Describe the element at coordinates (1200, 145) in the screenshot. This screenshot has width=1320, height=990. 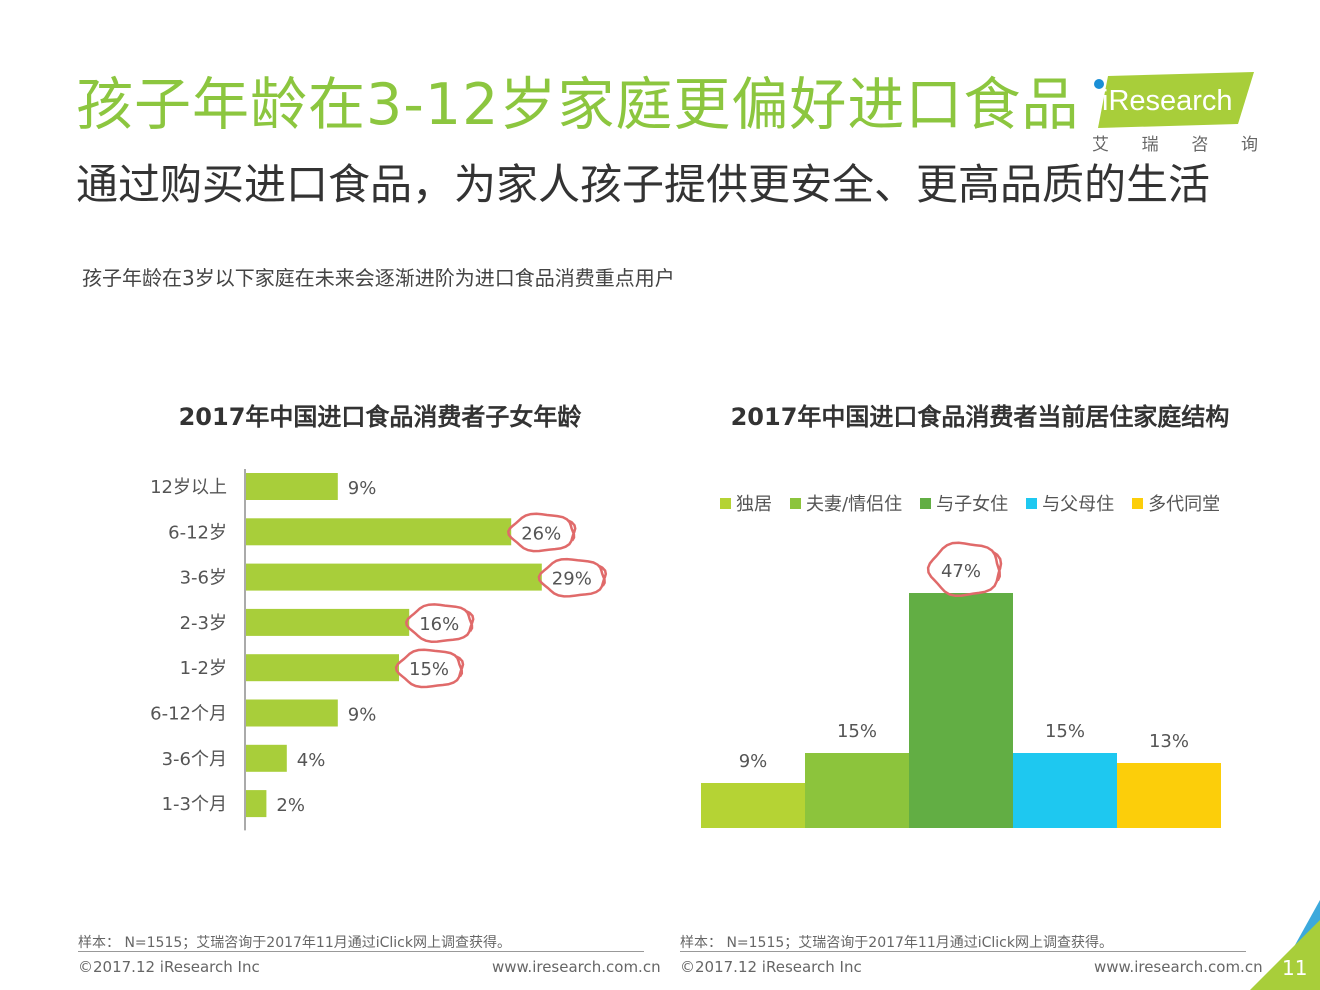
I see `logo-cn-char: 咨` at that location.